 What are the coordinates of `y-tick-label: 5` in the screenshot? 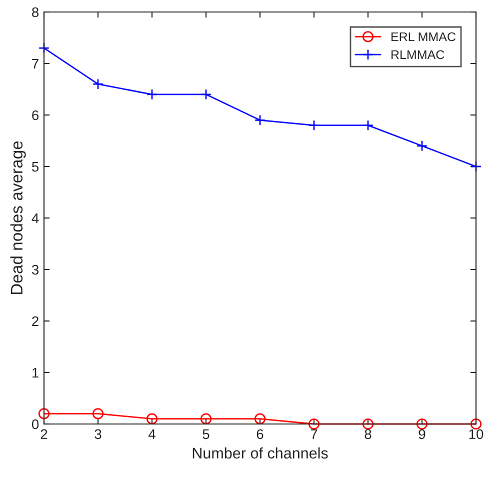 It's located at (35, 167).